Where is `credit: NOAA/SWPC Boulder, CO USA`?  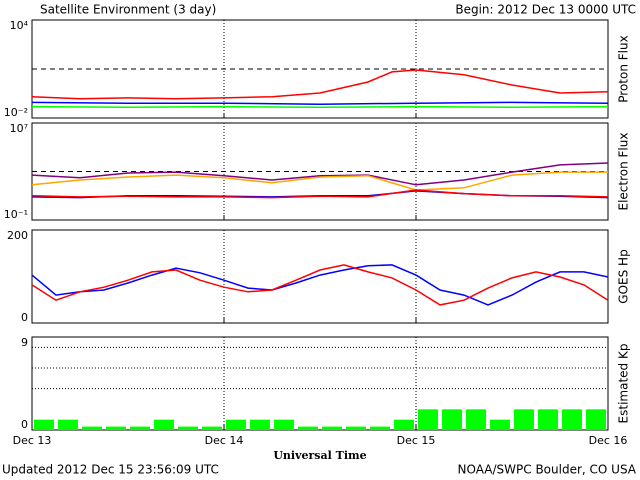 credit: NOAA/SWPC Boulder, CO USA is located at coordinates (547, 470).